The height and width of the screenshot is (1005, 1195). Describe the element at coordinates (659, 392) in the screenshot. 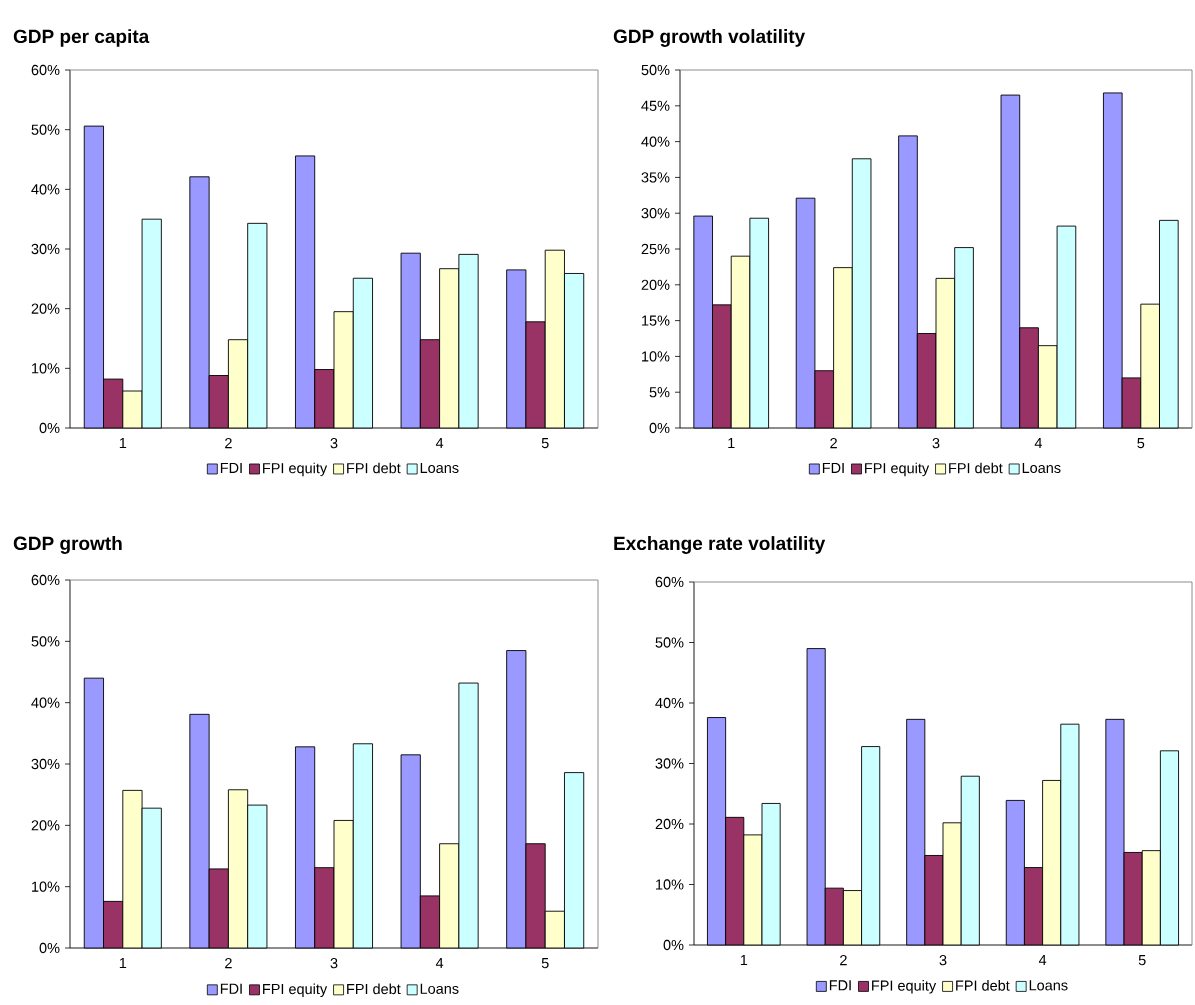

I see `y-tick-label: 5%` at that location.